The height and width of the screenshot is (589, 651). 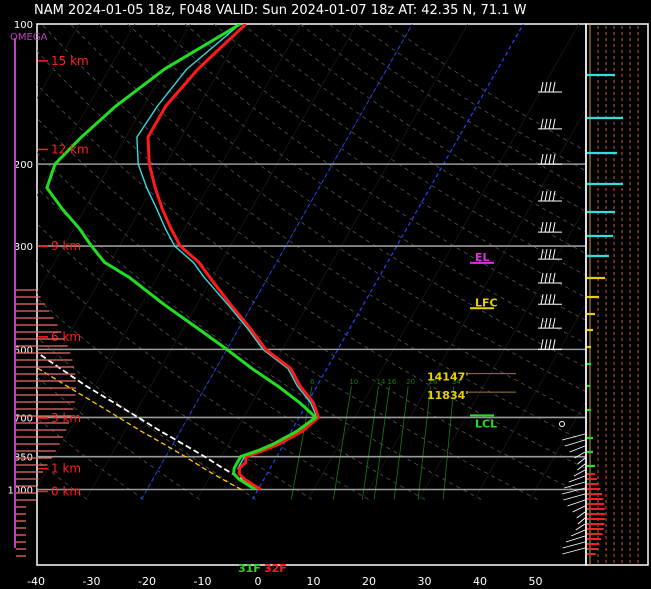 I want to click on temperature-tick-label: 10, so click(x=314, y=581).